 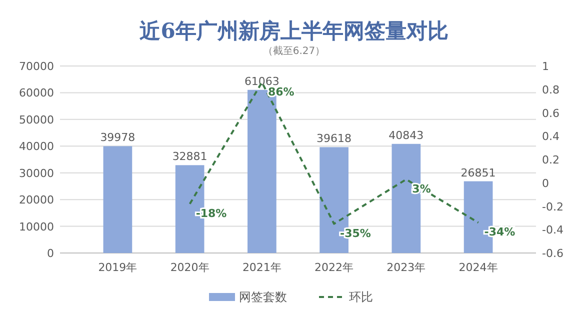 I want to click on y2-tick-label: 0.4, so click(x=551, y=137).